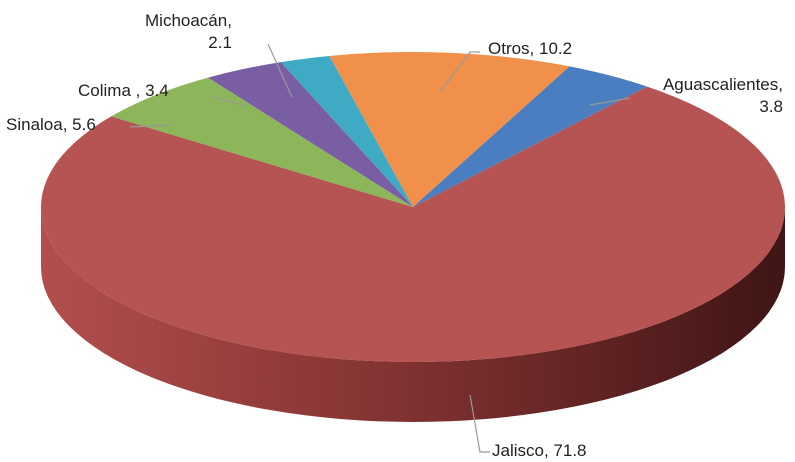 This screenshot has height=462, width=795. What do you see at coordinates (188, 31) in the screenshot?
I see `data-label: Michoacán, 2.1` at bounding box center [188, 31].